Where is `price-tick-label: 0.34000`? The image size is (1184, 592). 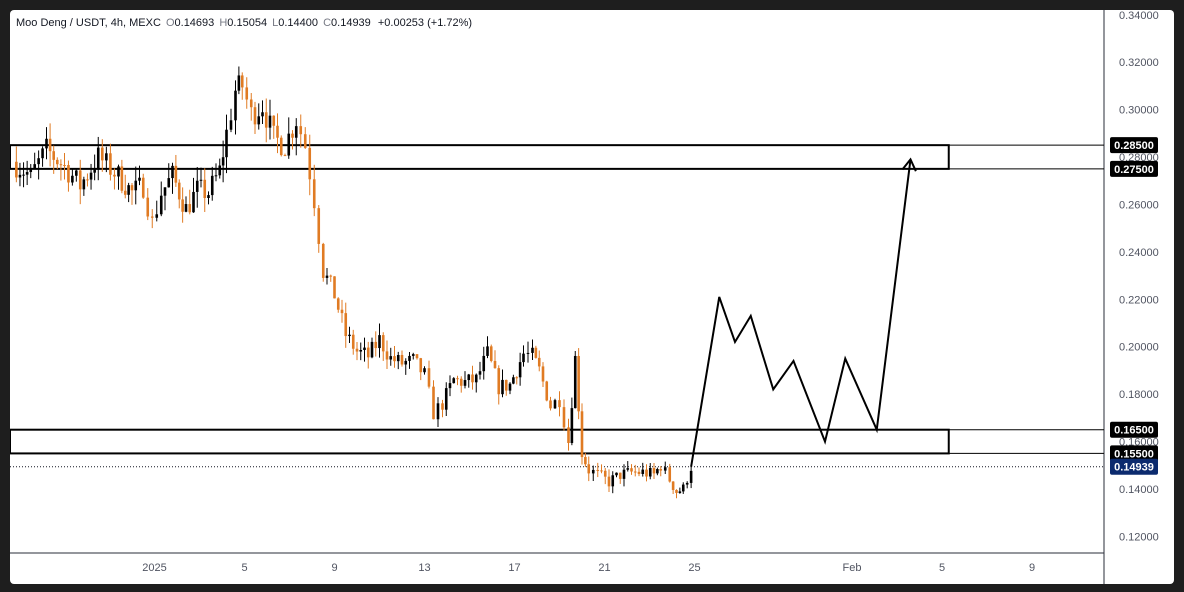
price-tick-label: 0.34000 is located at coordinates (1139, 16).